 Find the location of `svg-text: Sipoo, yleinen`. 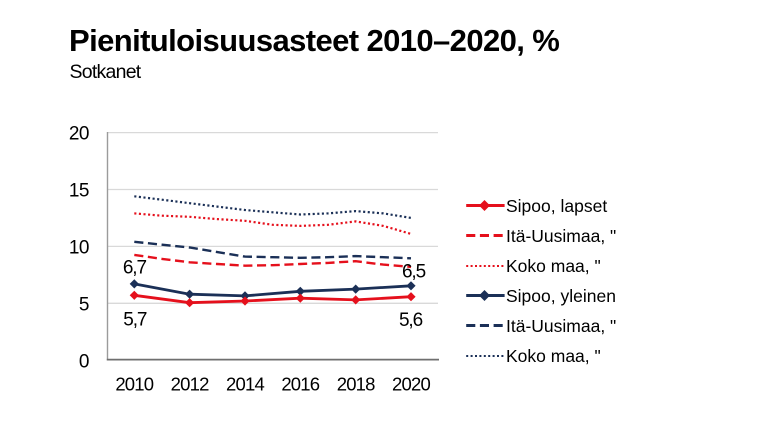

svg-text: Sipoo, yleinen is located at coordinates (561, 296).